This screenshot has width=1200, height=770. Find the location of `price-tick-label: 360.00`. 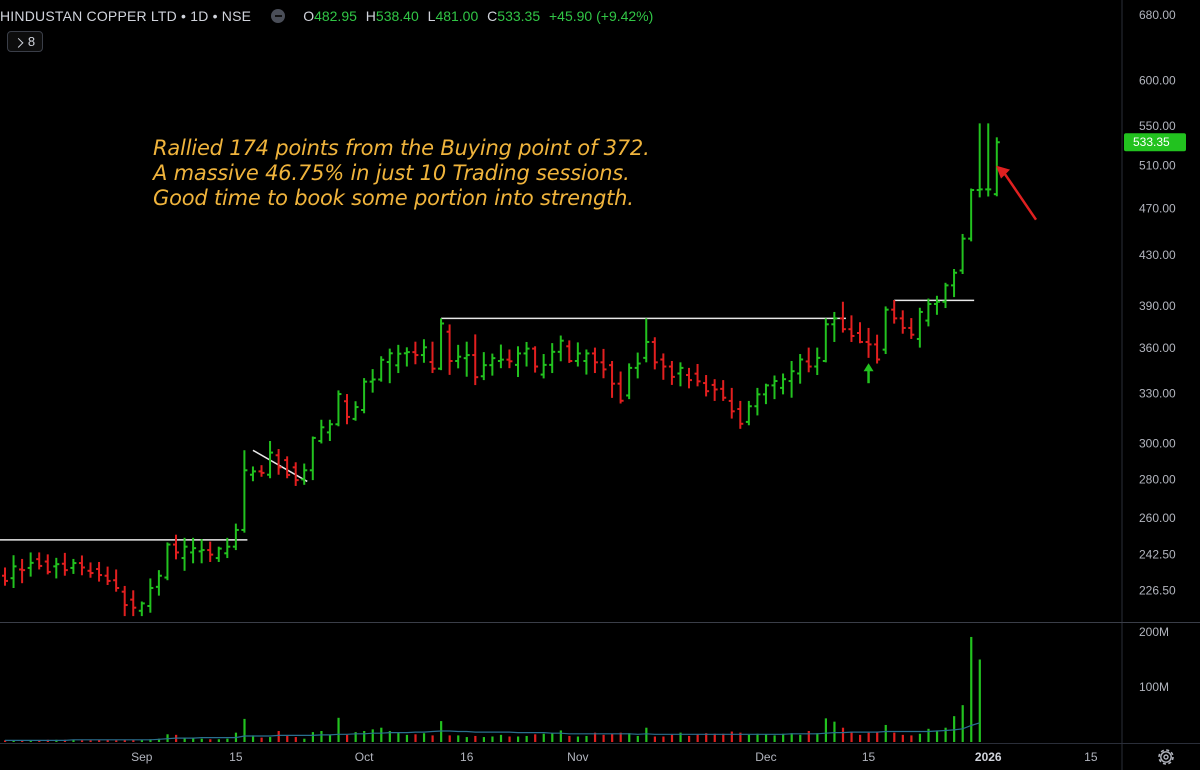

price-tick-label: 360.00 is located at coordinates (1157, 348).